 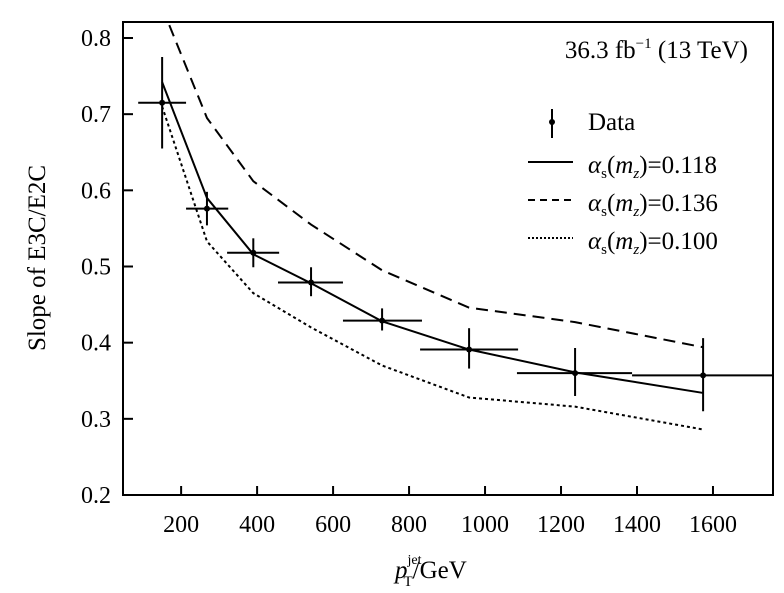 I want to click on annotation: 36.3 fb−1 (13 TeV), so click(x=656, y=50).